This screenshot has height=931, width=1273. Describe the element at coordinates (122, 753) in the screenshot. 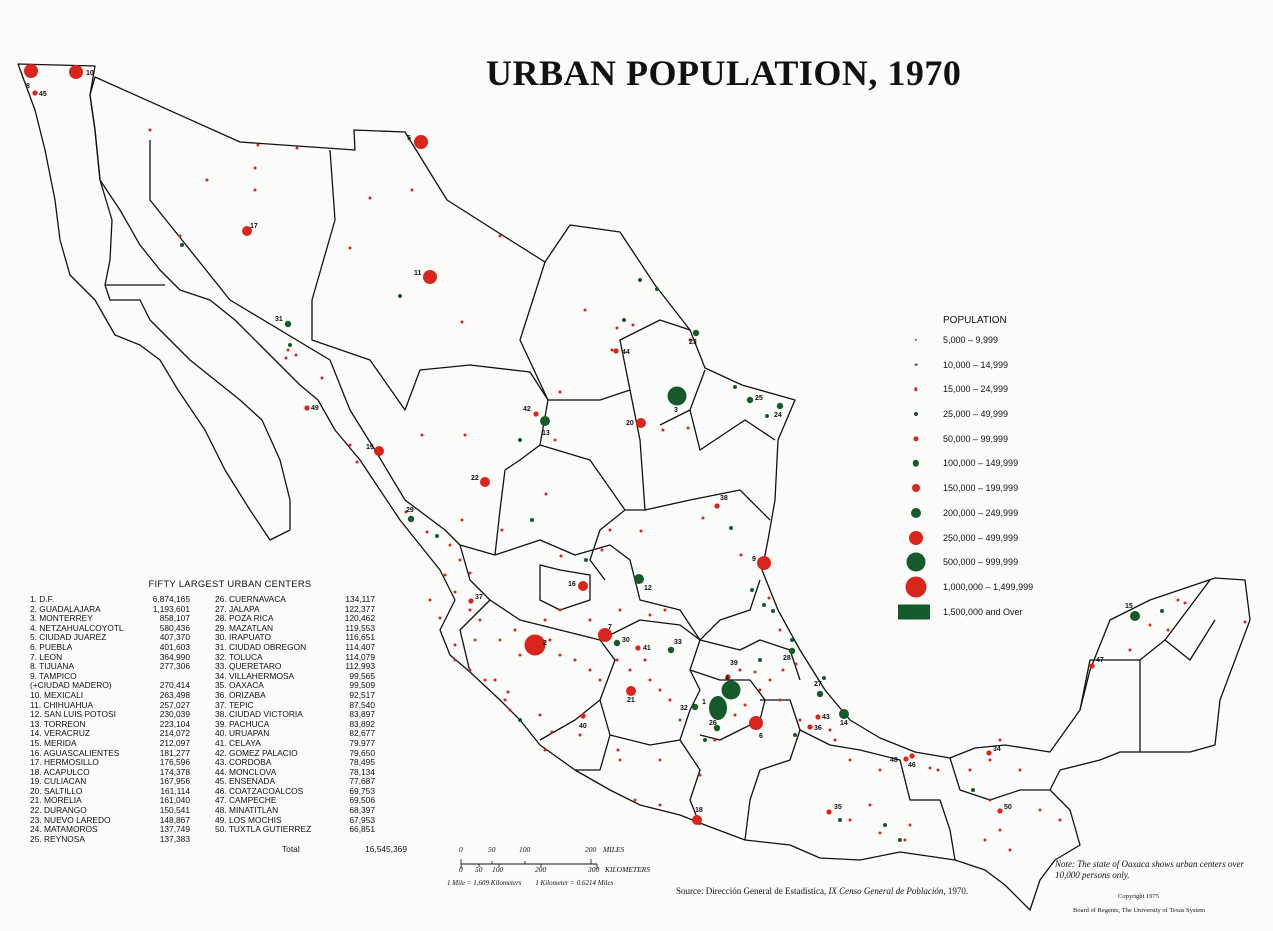

I see `city-row: 16. AGUASCALIENTES 181,277` at that location.